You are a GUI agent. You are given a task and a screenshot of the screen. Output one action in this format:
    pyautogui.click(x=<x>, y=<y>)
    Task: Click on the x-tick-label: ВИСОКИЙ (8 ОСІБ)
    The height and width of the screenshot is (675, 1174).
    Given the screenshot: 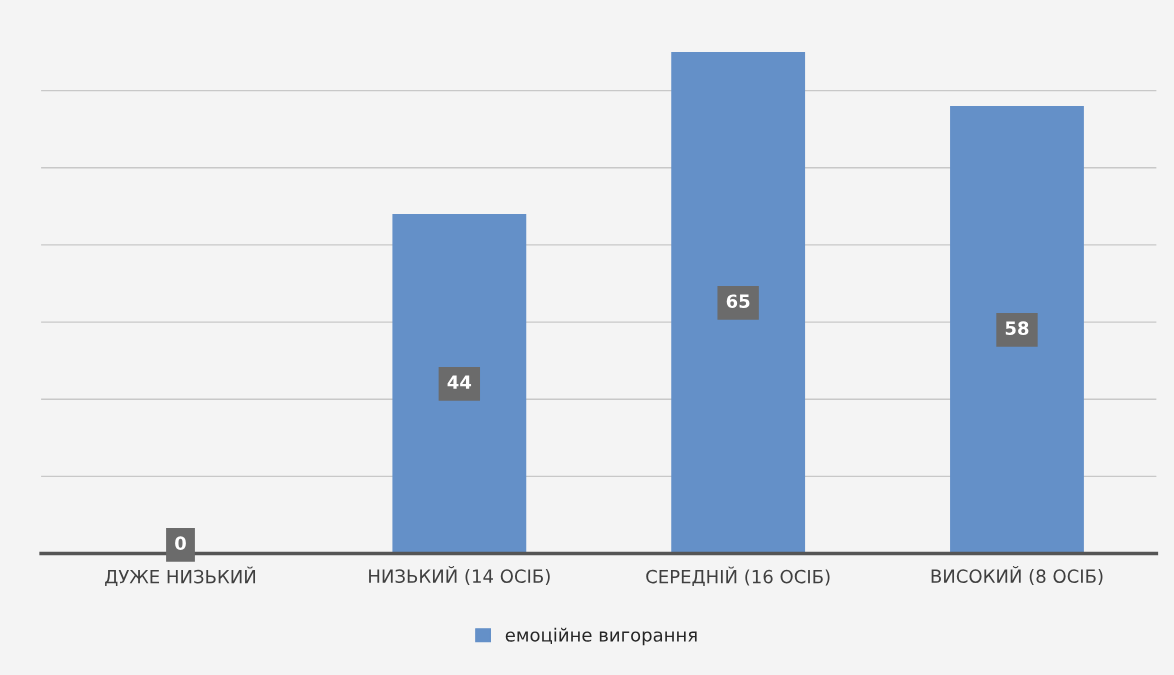 What is the action you would take?
    pyautogui.click(x=1017, y=576)
    